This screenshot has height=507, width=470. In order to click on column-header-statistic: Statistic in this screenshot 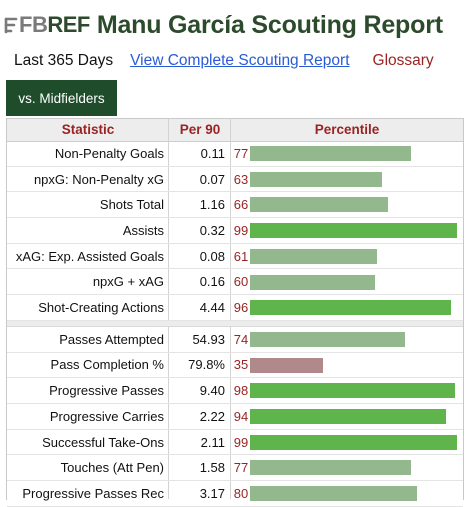, I will do `click(88, 129)`.